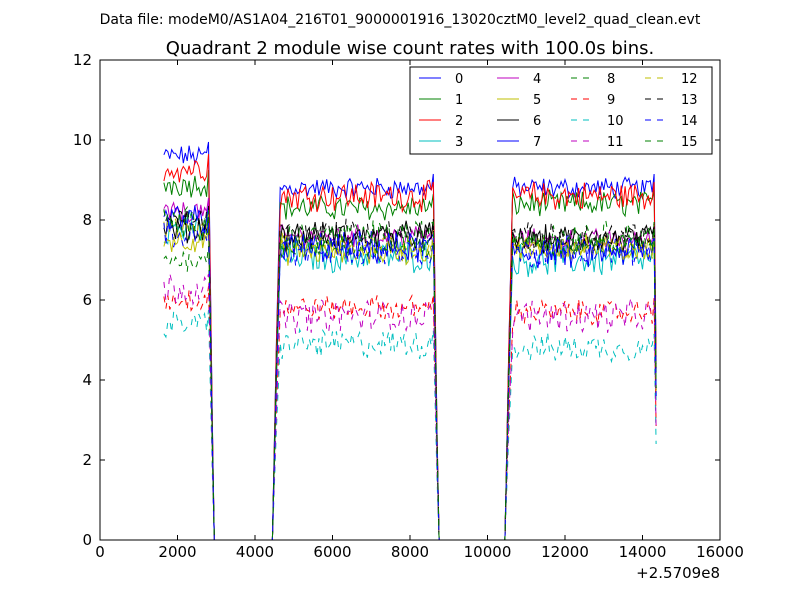 The width and height of the screenshot is (800, 600). Describe the element at coordinates (537, 142) in the screenshot. I see `legend-label-7: 7` at that location.